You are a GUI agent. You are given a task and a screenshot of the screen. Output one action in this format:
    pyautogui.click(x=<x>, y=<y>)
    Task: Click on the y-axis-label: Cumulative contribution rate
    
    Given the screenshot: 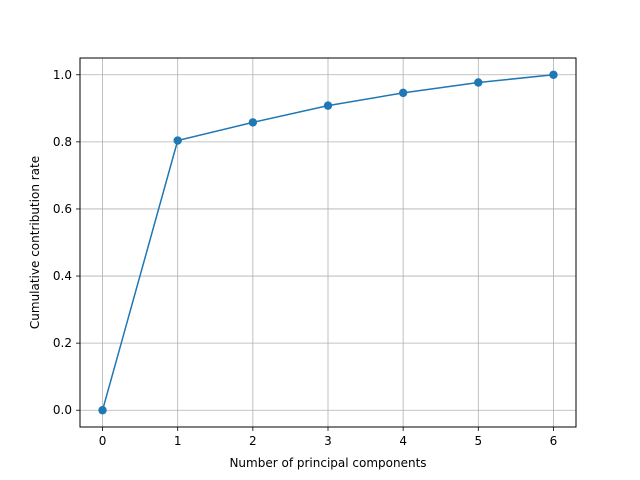 What is the action you would take?
    pyautogui.click(x=35, y=242)
    